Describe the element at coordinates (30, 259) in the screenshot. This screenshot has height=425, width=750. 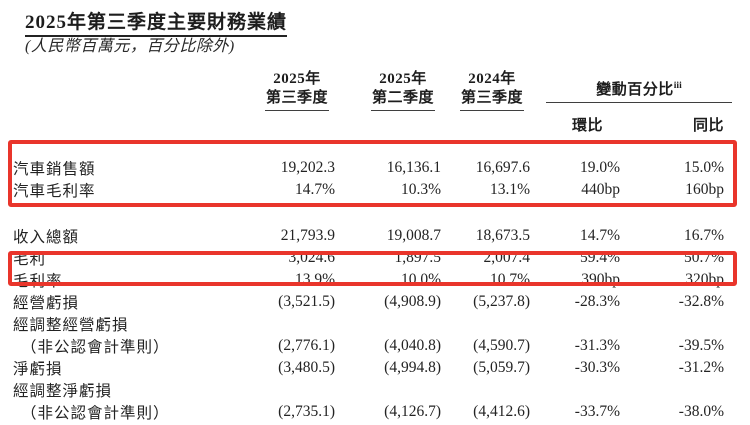
I see `row-label: 毛利` at that location.